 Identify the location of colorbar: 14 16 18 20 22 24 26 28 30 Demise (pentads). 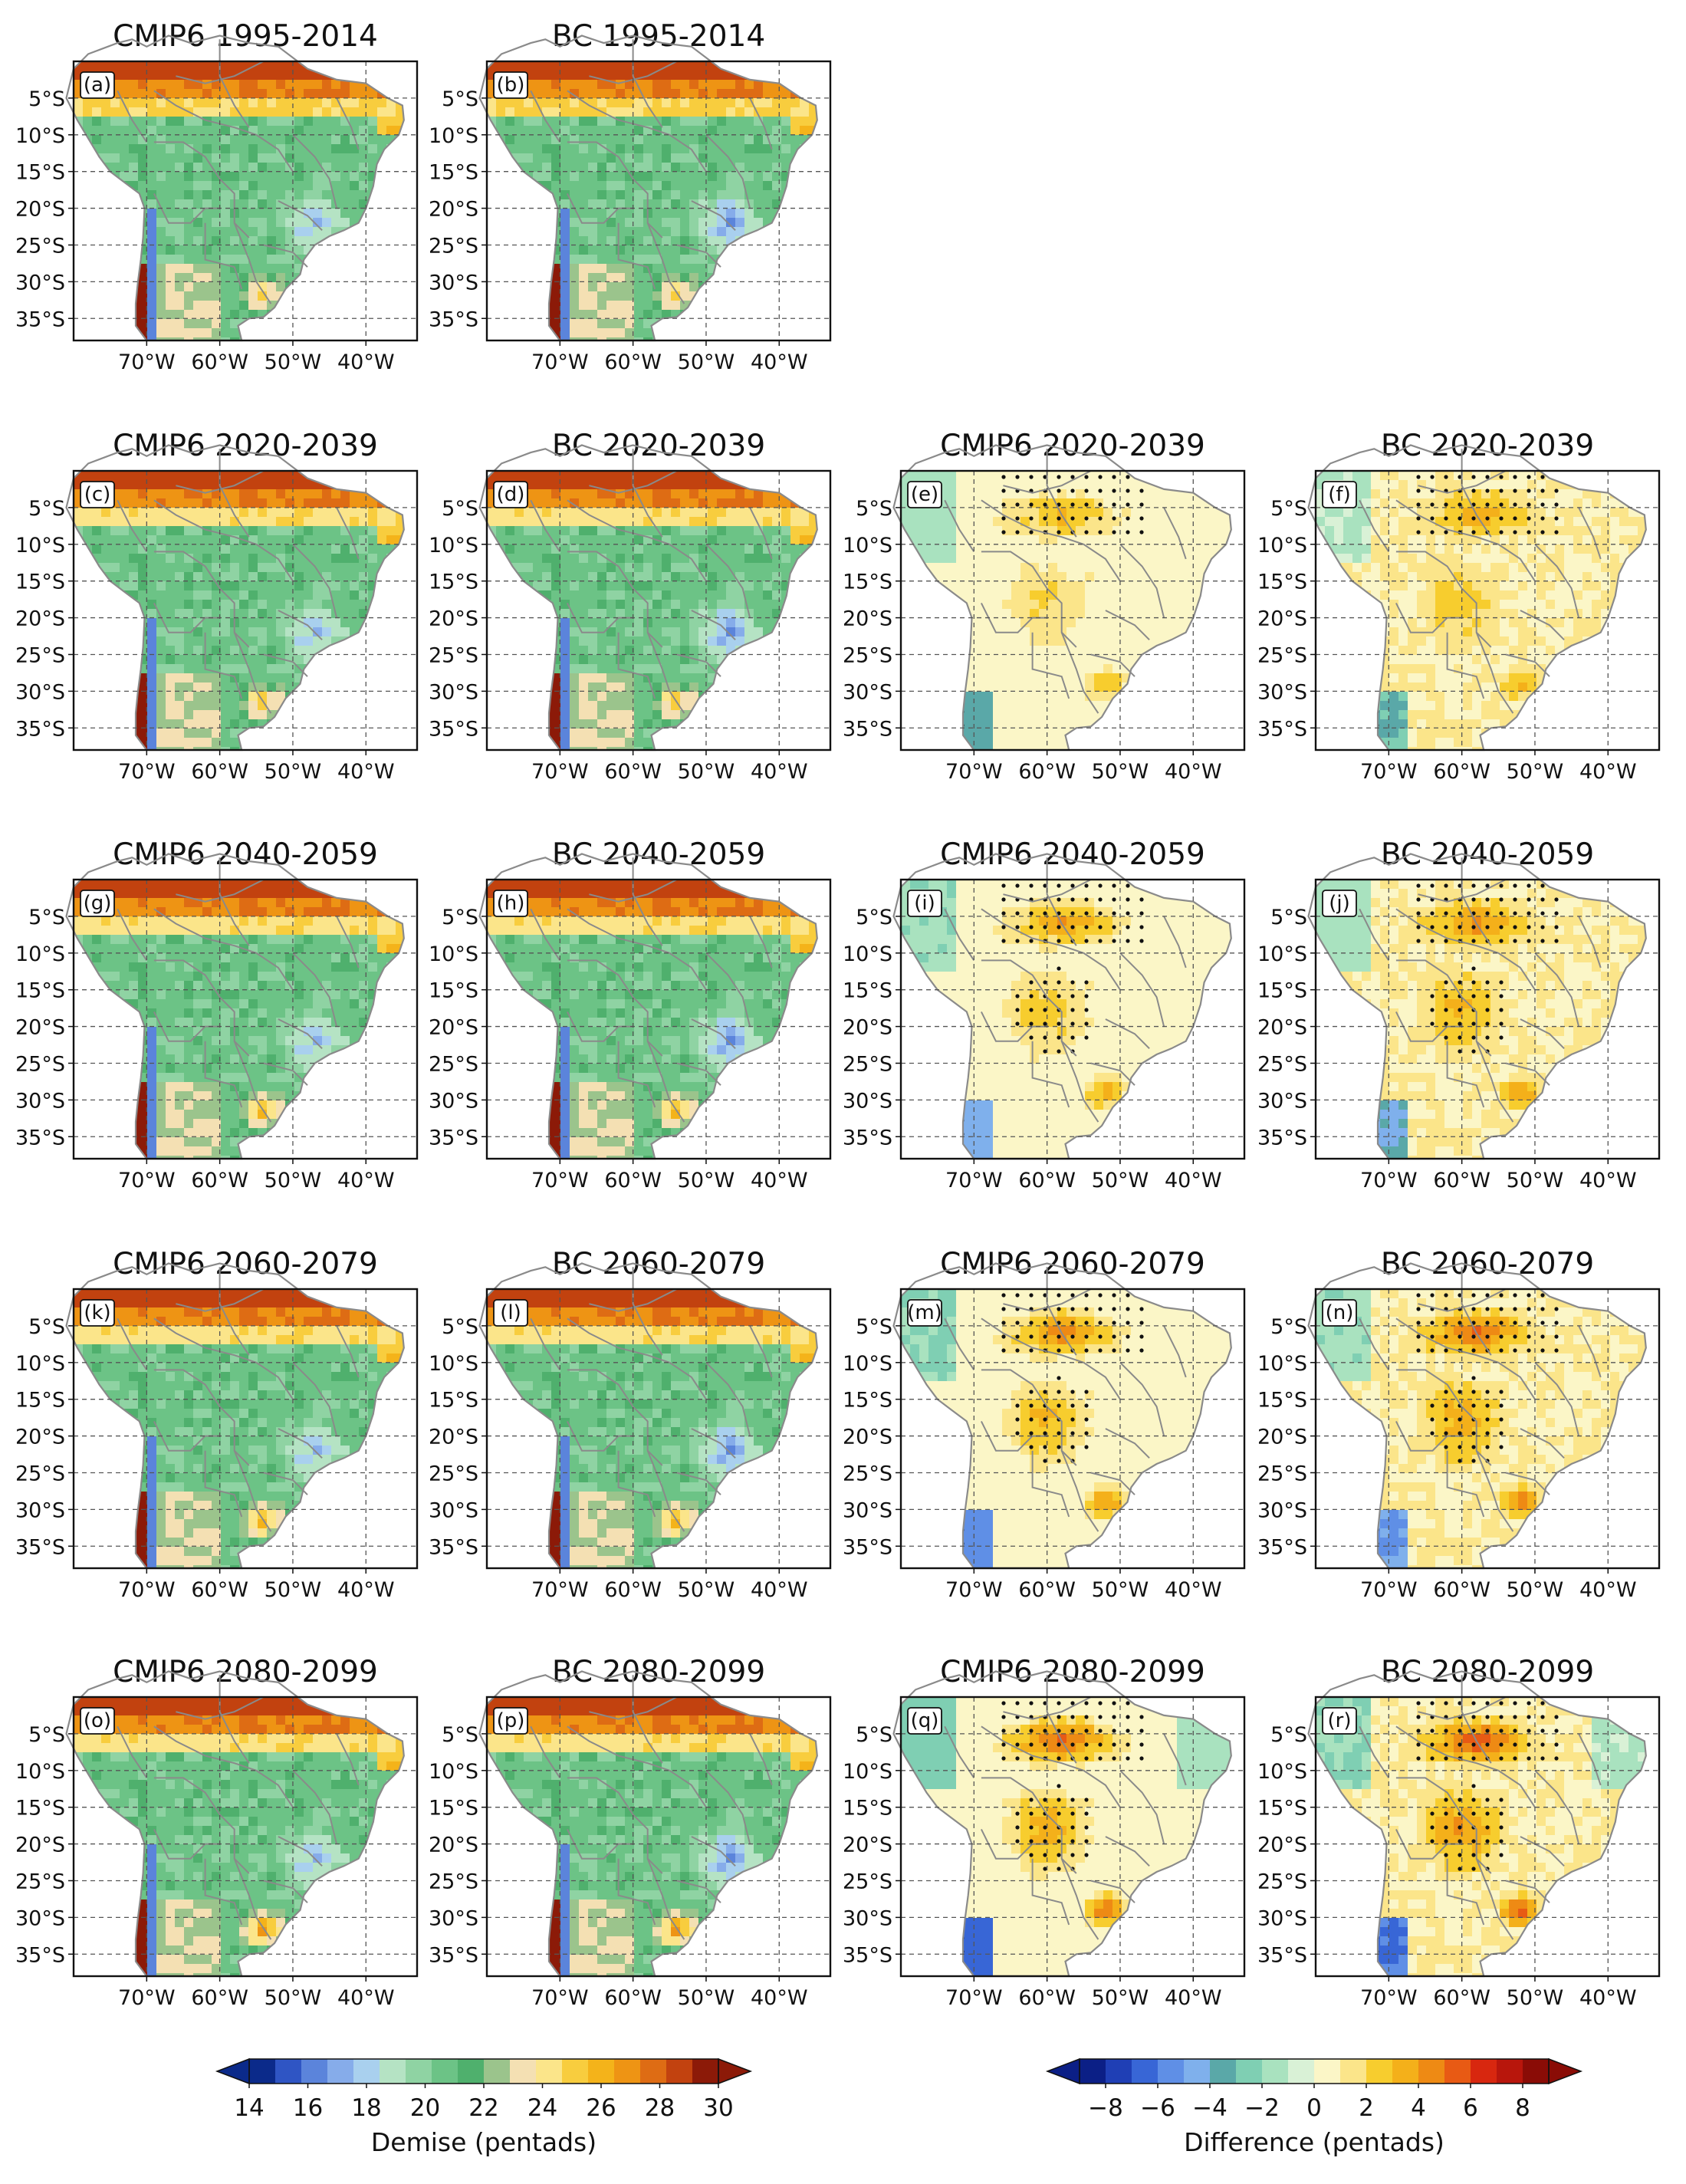
(484, 2107).